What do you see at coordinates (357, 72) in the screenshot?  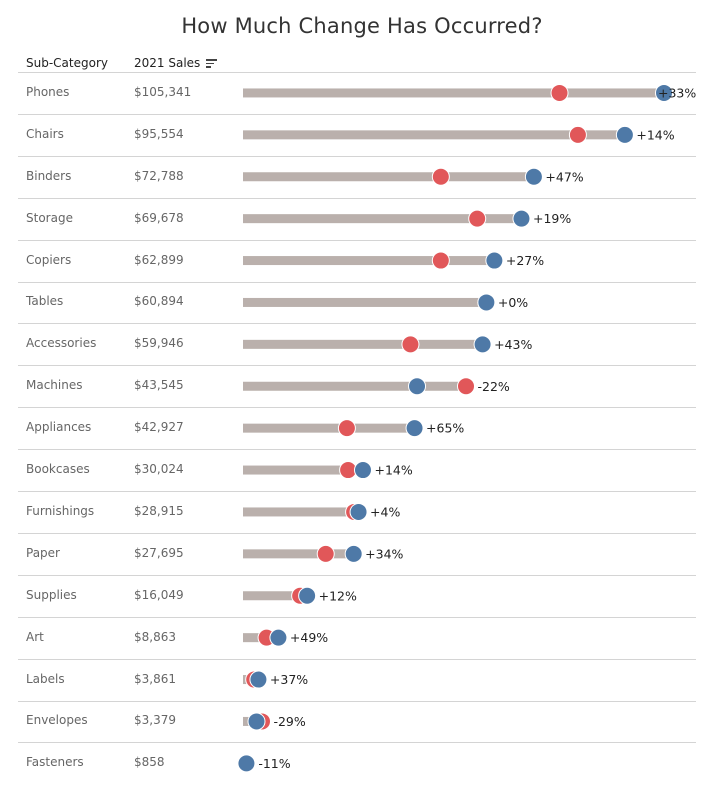 I see `header-divider` at bounding box center [357, 72].